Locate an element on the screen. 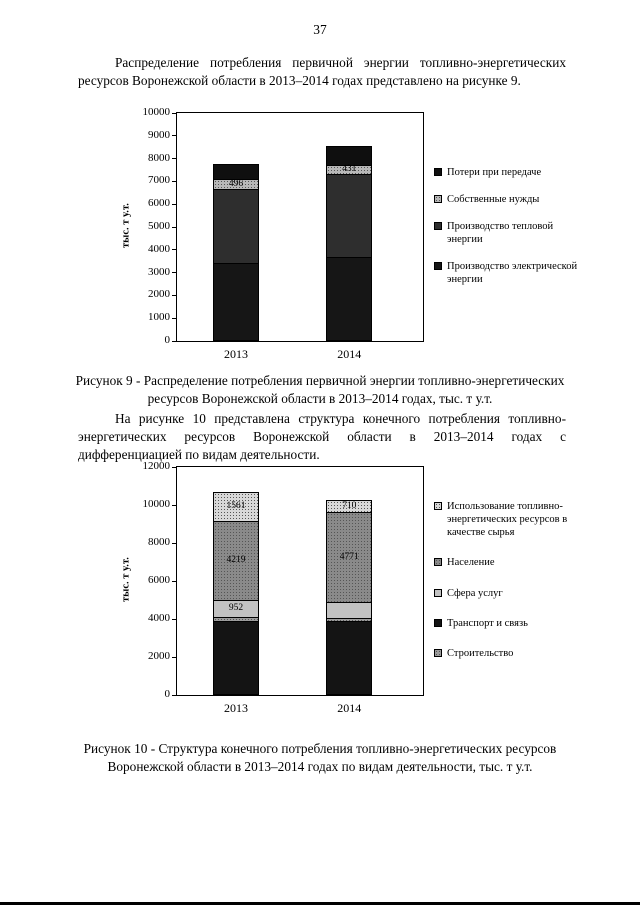 This screenshot has height=905, width=640. legend-label: Сфера услуг is located at coordinates (475, 593).